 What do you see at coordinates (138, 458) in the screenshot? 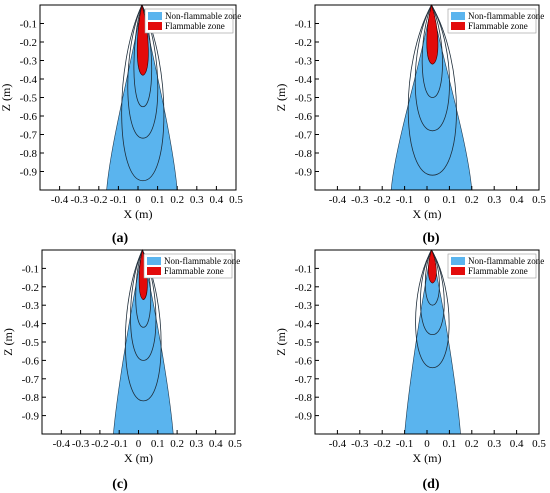
I see `x-axis-label: X (m)` at bounding box center [138, 458].